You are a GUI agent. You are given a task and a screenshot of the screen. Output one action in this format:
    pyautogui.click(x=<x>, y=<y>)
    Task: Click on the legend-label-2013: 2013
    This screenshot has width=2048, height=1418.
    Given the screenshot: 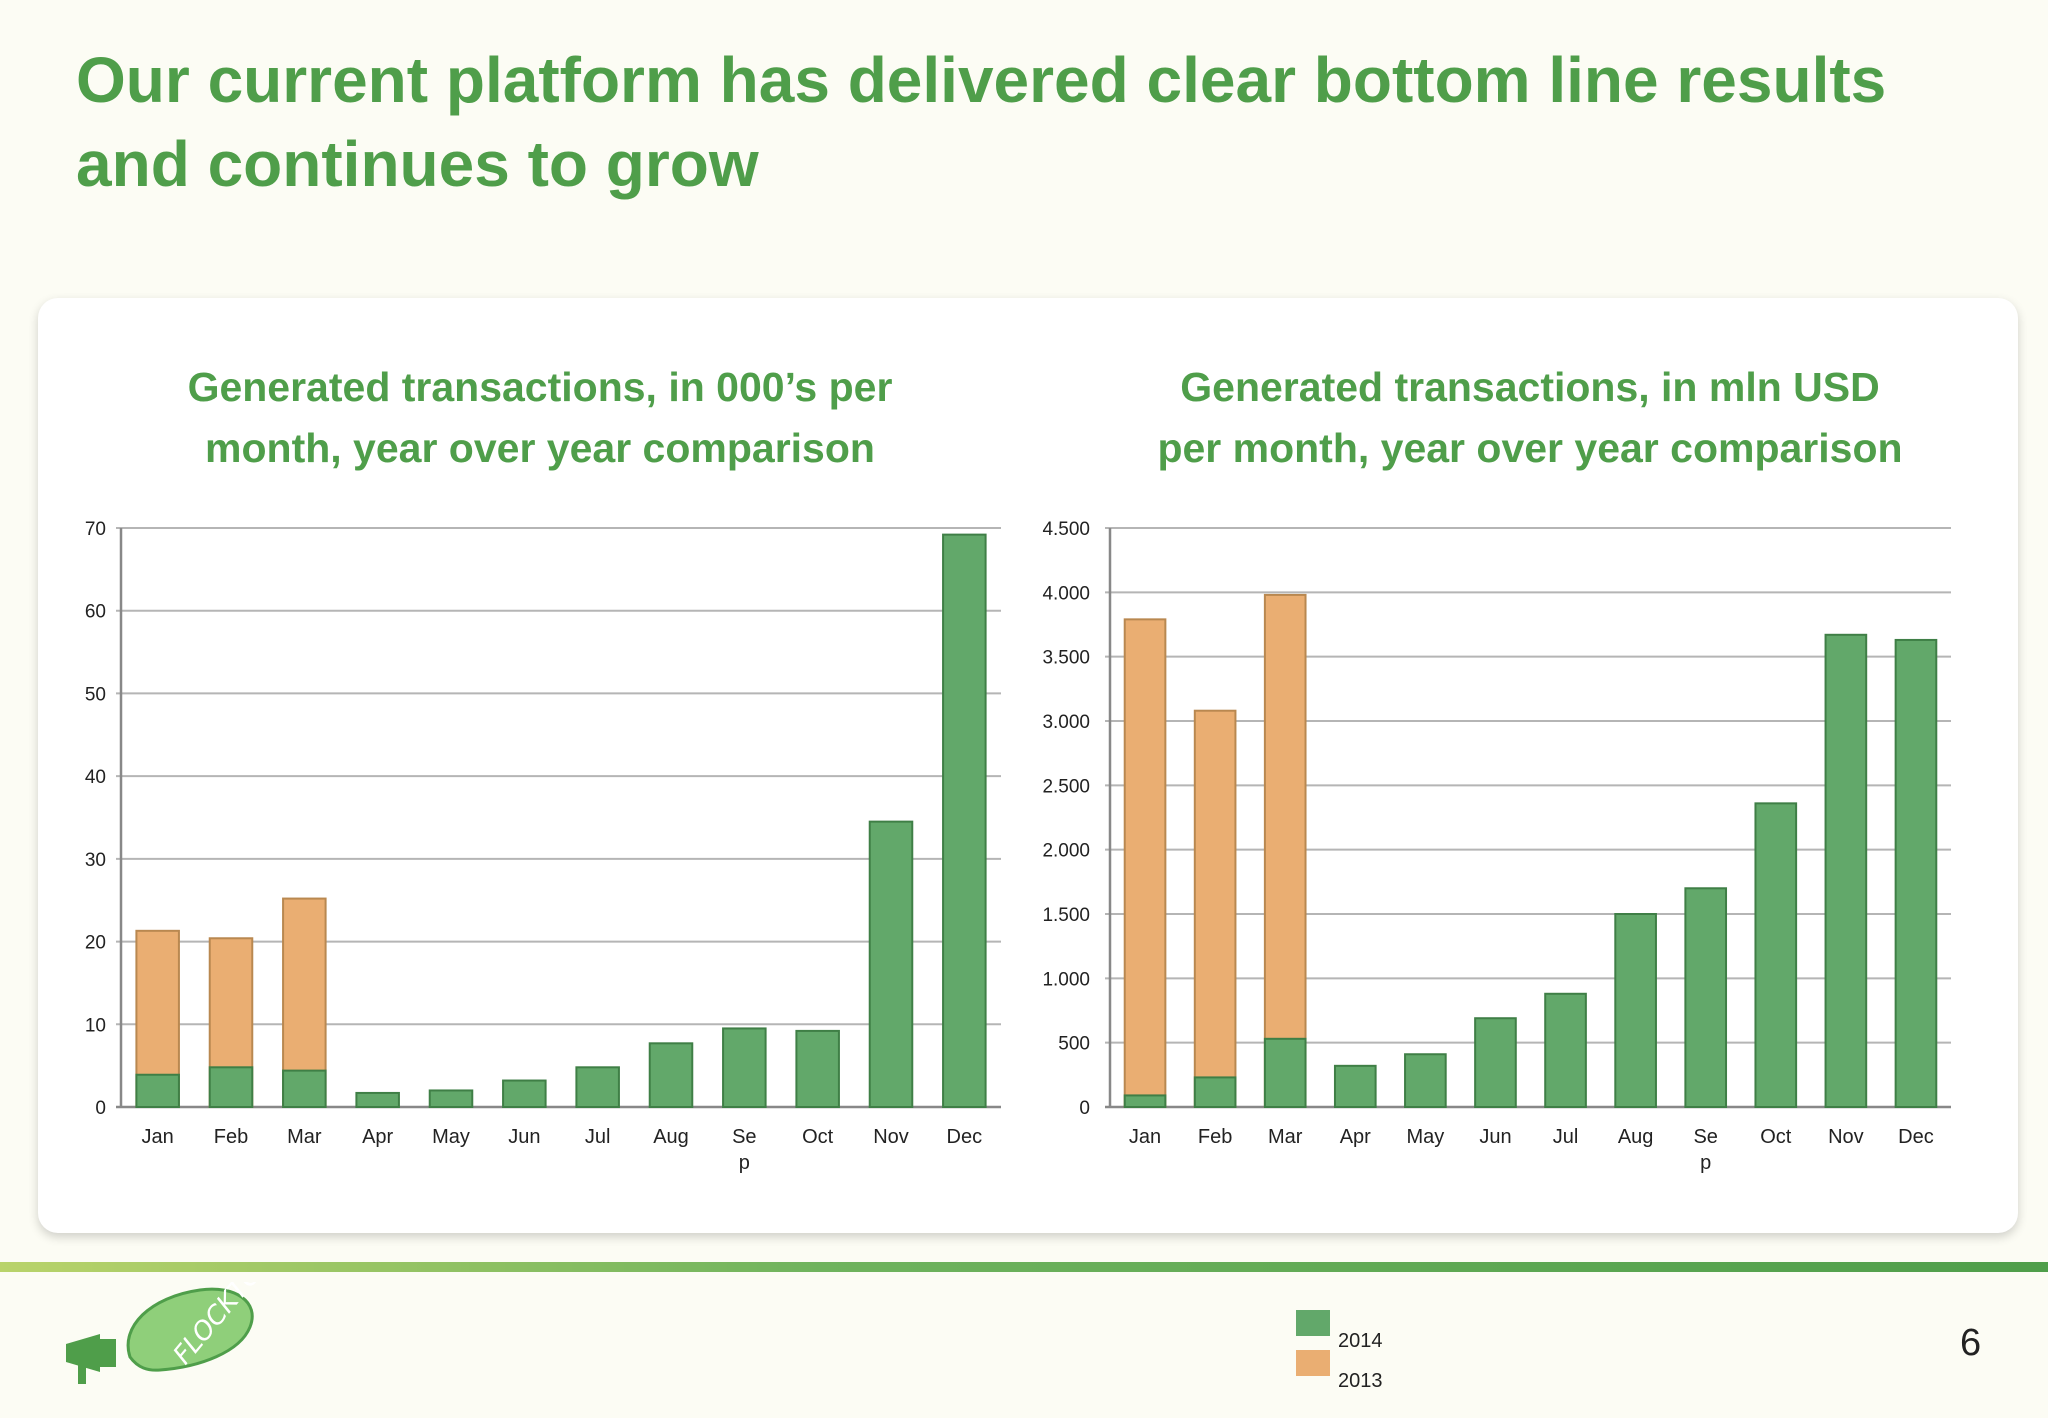 What is the action you would take?
    pyautogui.click(x=1360, y=1381)
    